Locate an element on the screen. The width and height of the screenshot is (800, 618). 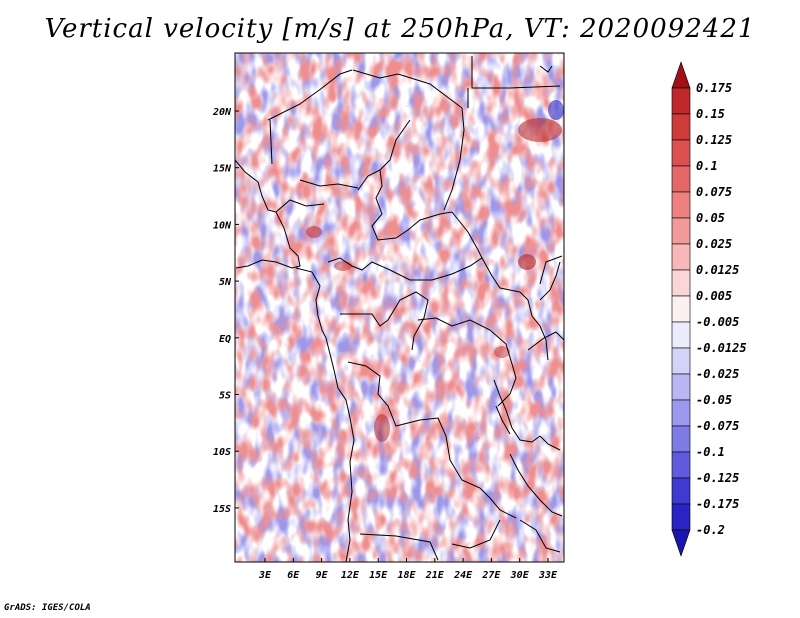
colorbar-label: -0.05 is located at coordinates (714, 400).